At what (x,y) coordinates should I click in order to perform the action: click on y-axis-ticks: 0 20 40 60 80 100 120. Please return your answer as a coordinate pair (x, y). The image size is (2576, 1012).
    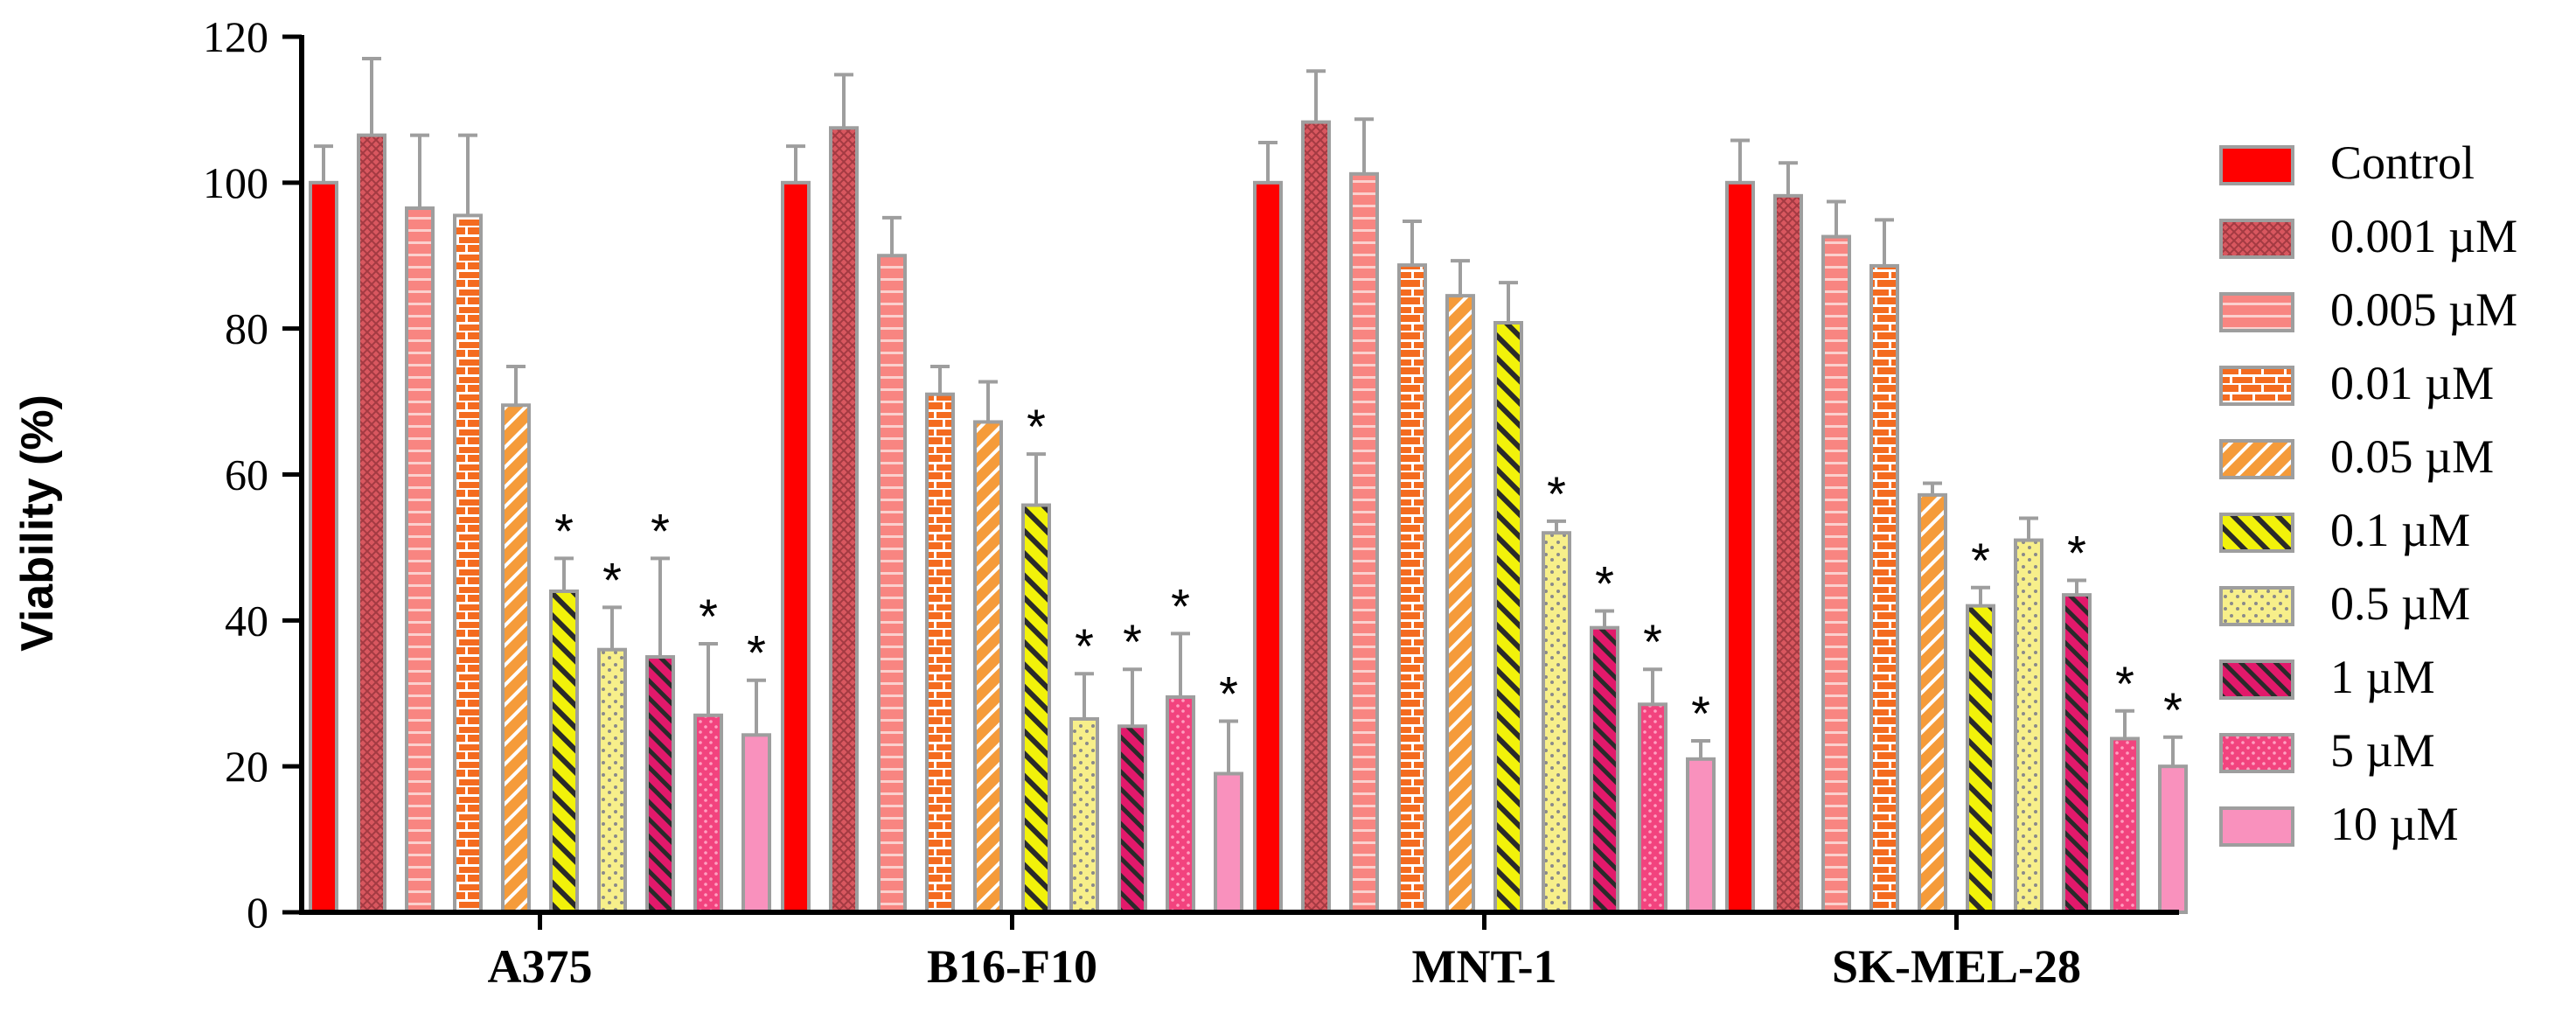
    Looking at the image, I should click on (252, 474).